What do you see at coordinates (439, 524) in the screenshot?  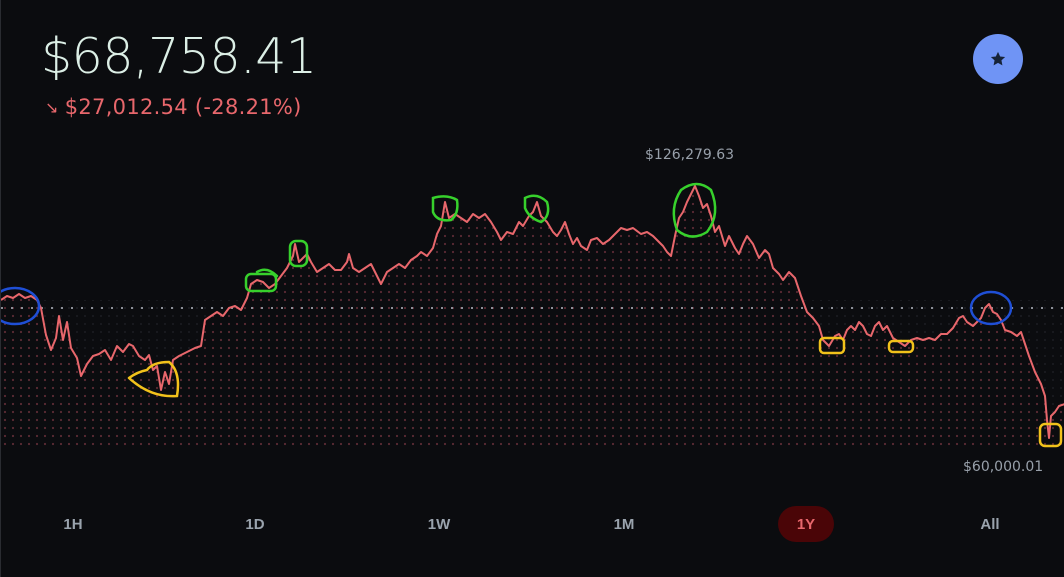 I see `range-1w-button: 1W` at bounding box center [439, 524].